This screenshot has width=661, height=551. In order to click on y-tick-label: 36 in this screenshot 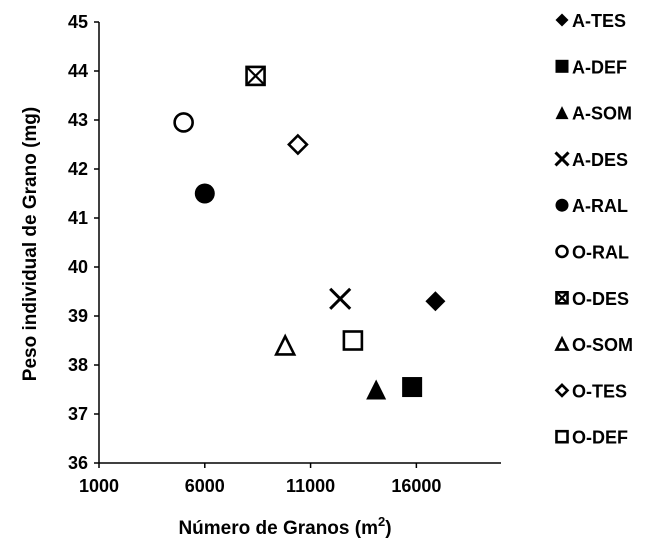, I will do `click(78, 463)`.